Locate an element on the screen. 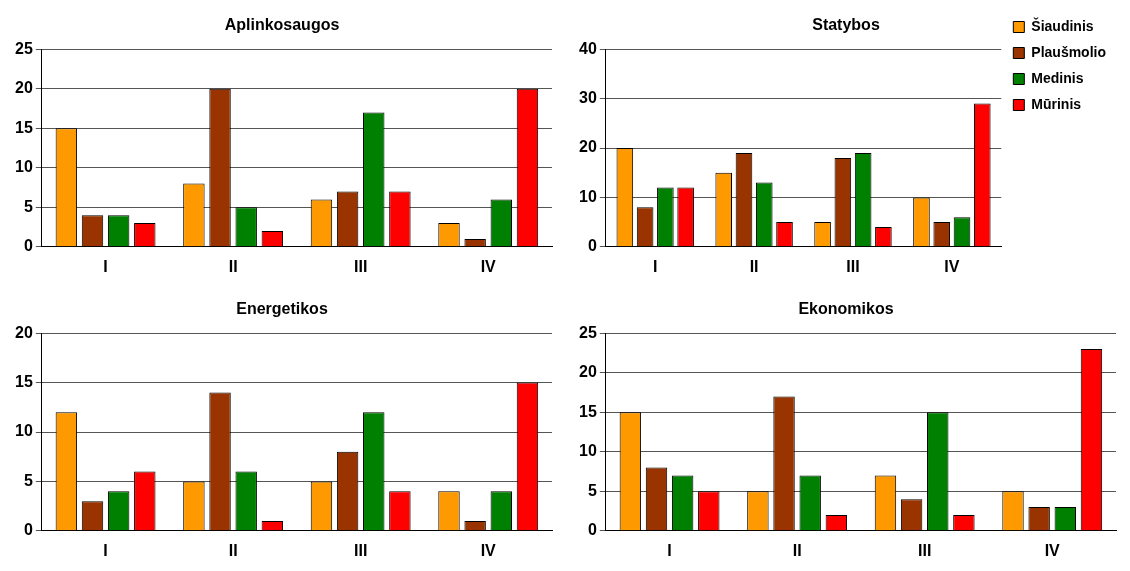 The width and height of the screenshot is (1130, 571). legend-label: Medinis is located at coordinates (1057, 77).